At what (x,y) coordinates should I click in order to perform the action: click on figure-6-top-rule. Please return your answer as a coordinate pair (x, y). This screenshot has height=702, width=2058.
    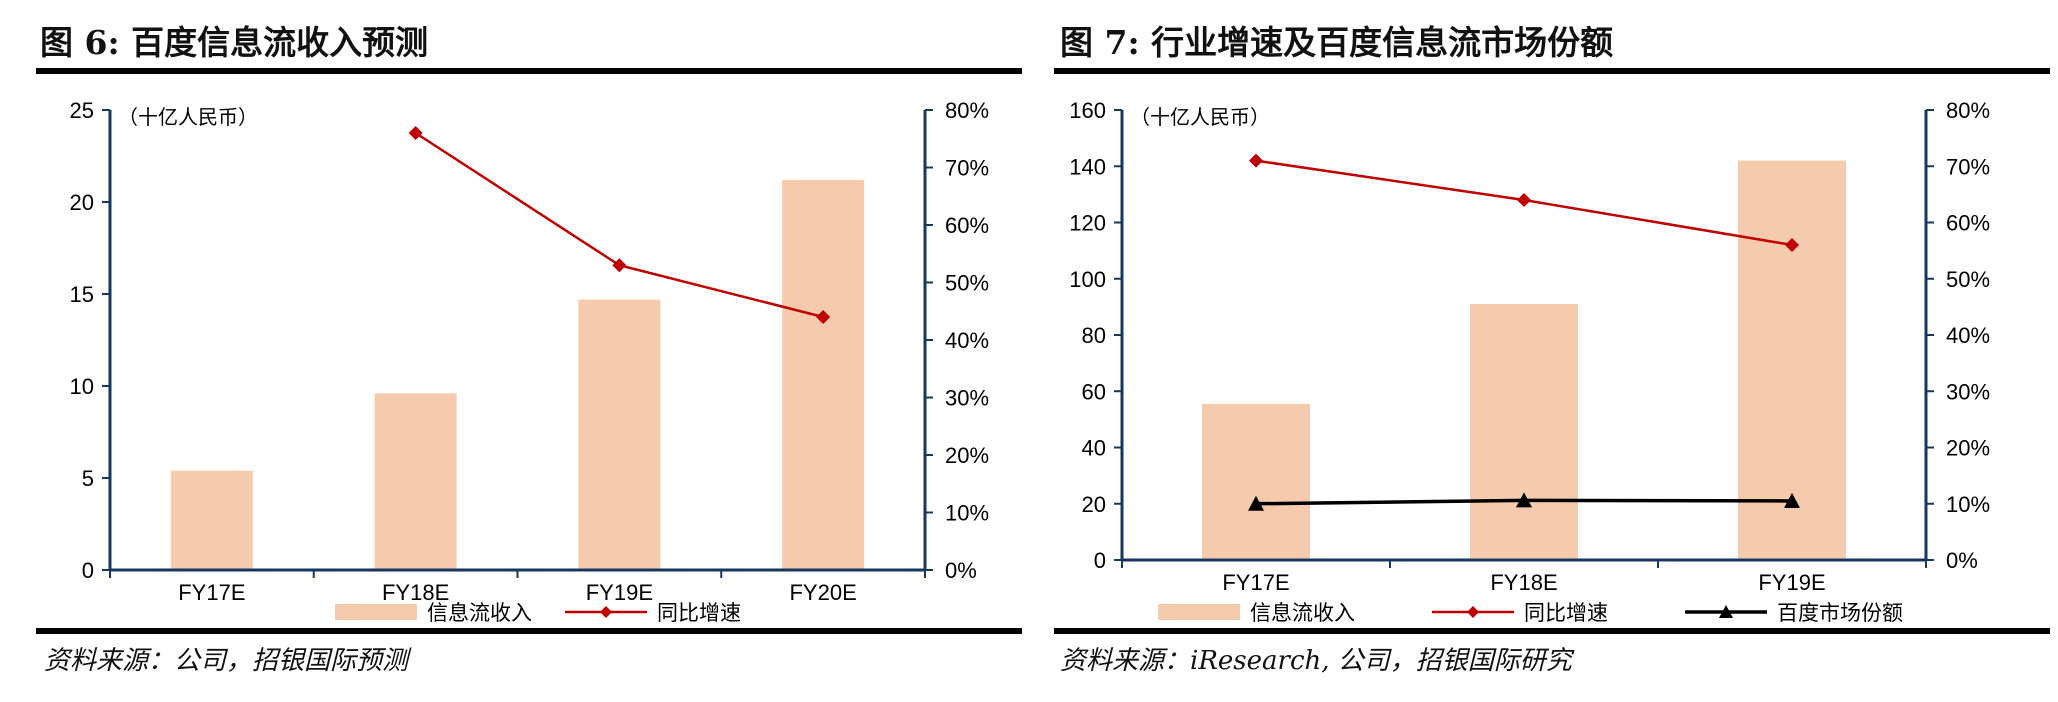
    Looking at the image, I should click on (529, 71).